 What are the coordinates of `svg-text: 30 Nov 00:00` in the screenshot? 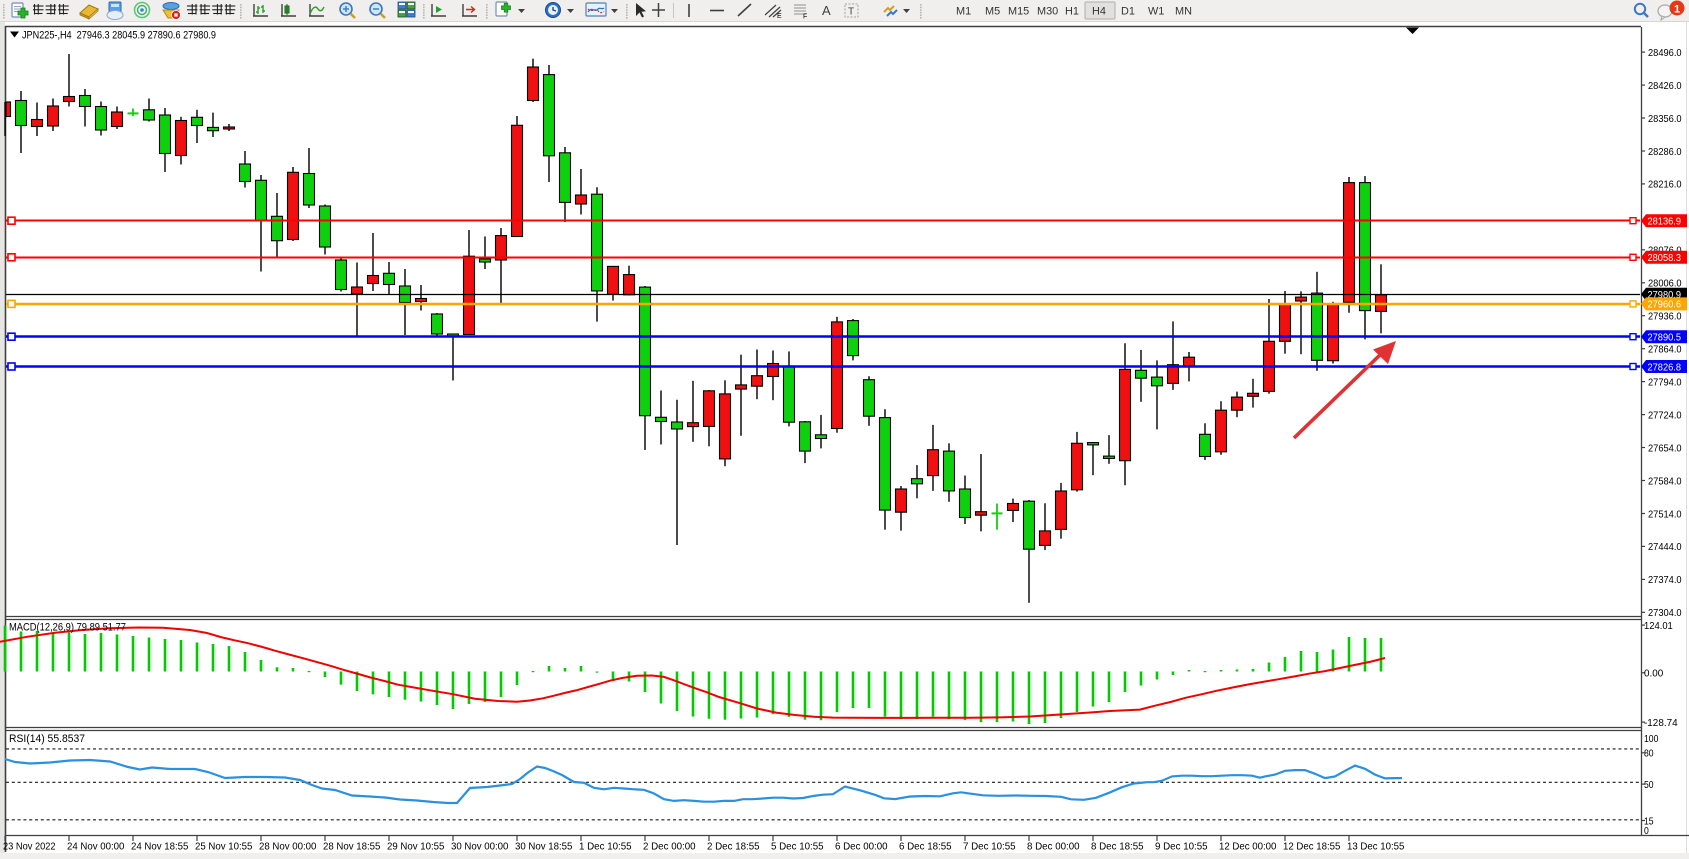 It's located at (480, 847).